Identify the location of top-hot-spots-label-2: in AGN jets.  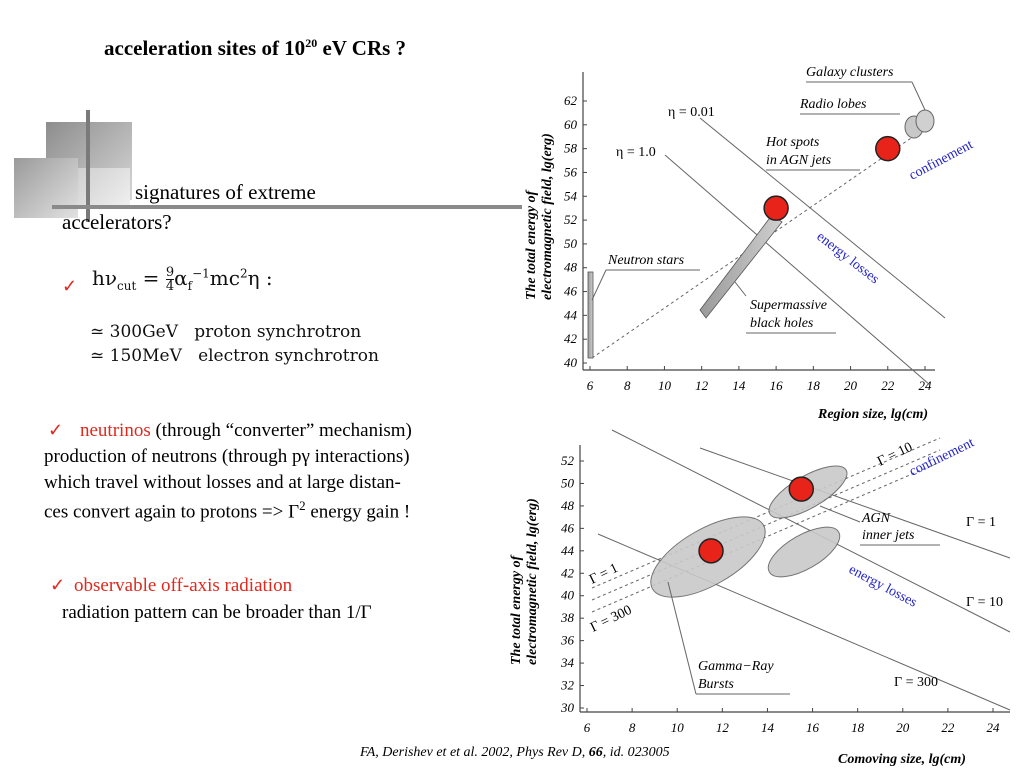
(799, 160).